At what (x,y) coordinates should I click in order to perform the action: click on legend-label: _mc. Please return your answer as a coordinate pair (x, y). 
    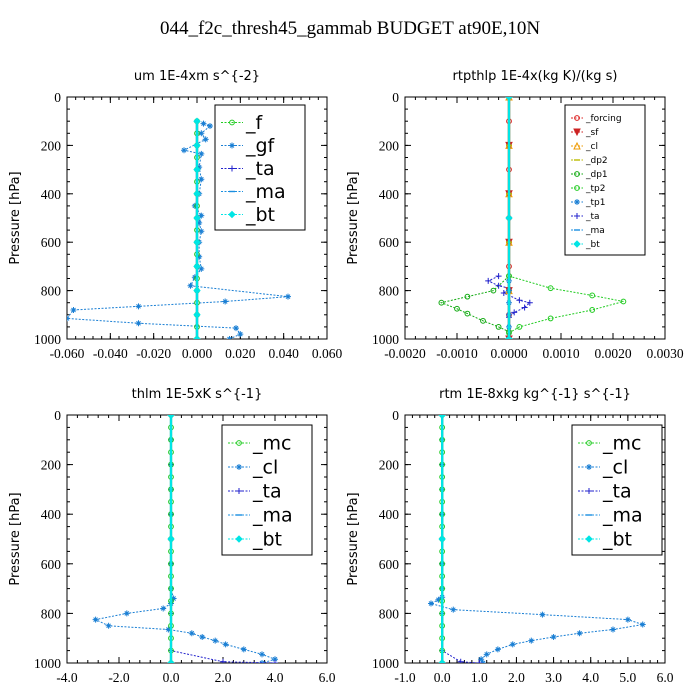
    Looking at the image, I should click on (621, 444).